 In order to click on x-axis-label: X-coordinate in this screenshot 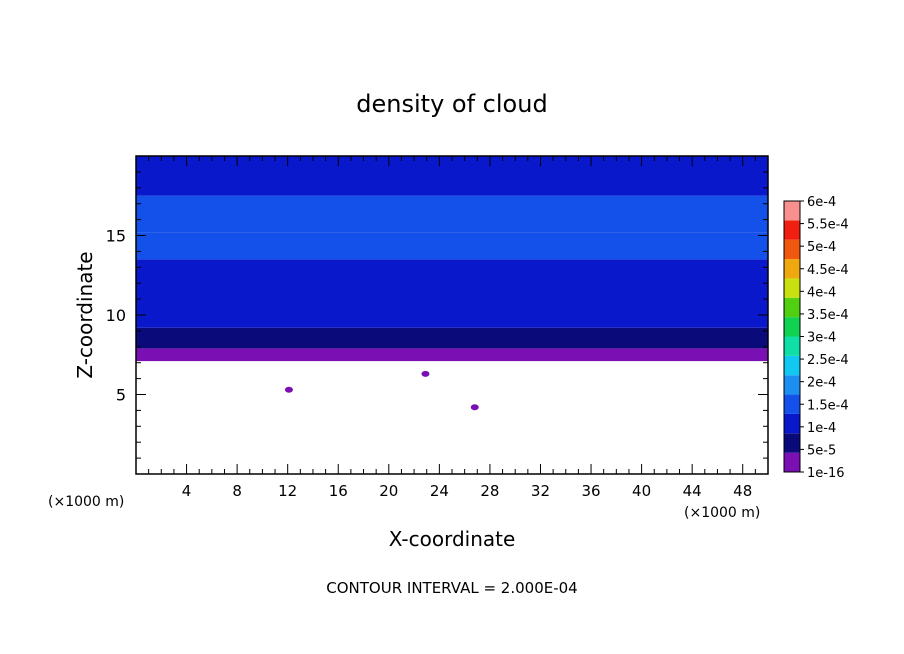, I will do `click(452, 539)`.